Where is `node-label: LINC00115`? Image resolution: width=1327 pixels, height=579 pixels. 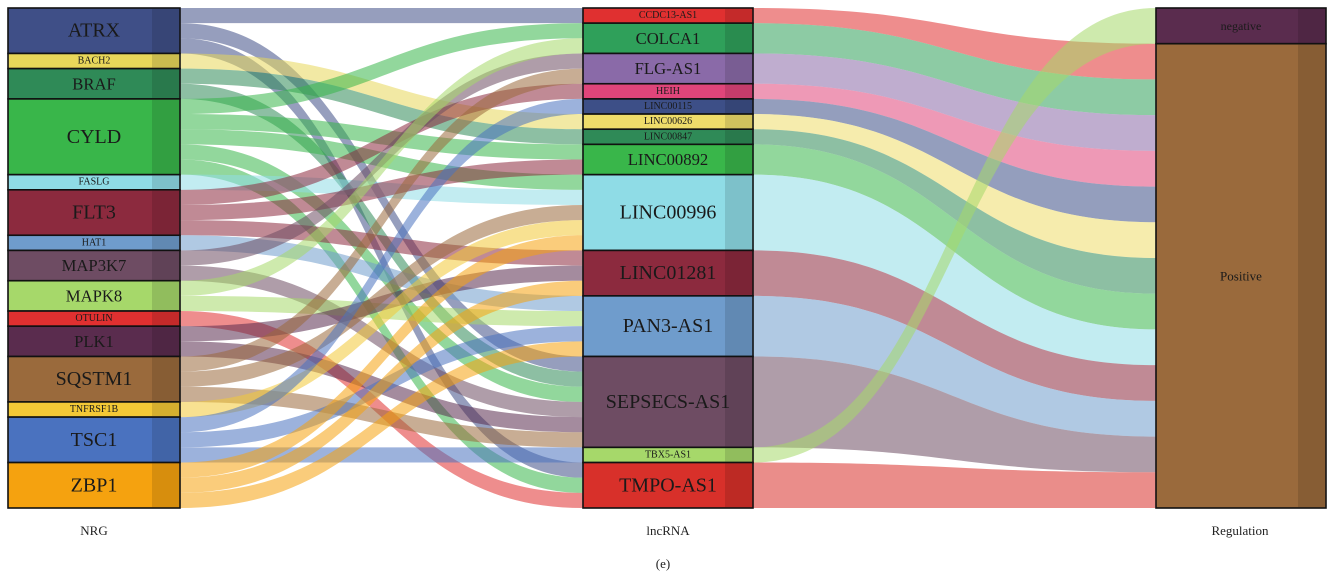
node-label: LINC00115 is located at coordinates (668, 106).